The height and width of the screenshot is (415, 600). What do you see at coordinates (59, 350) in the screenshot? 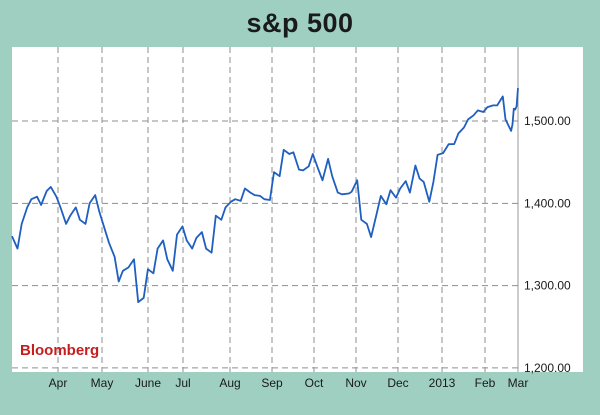
I see `bloomberg-watermark: Bloomberg` at bounding box center [59, 350].